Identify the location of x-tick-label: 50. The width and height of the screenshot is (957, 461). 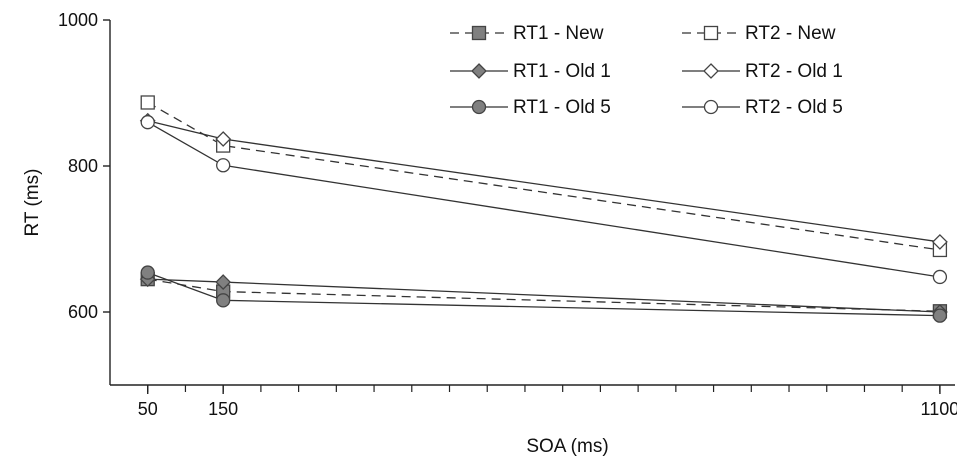
(148, 409).